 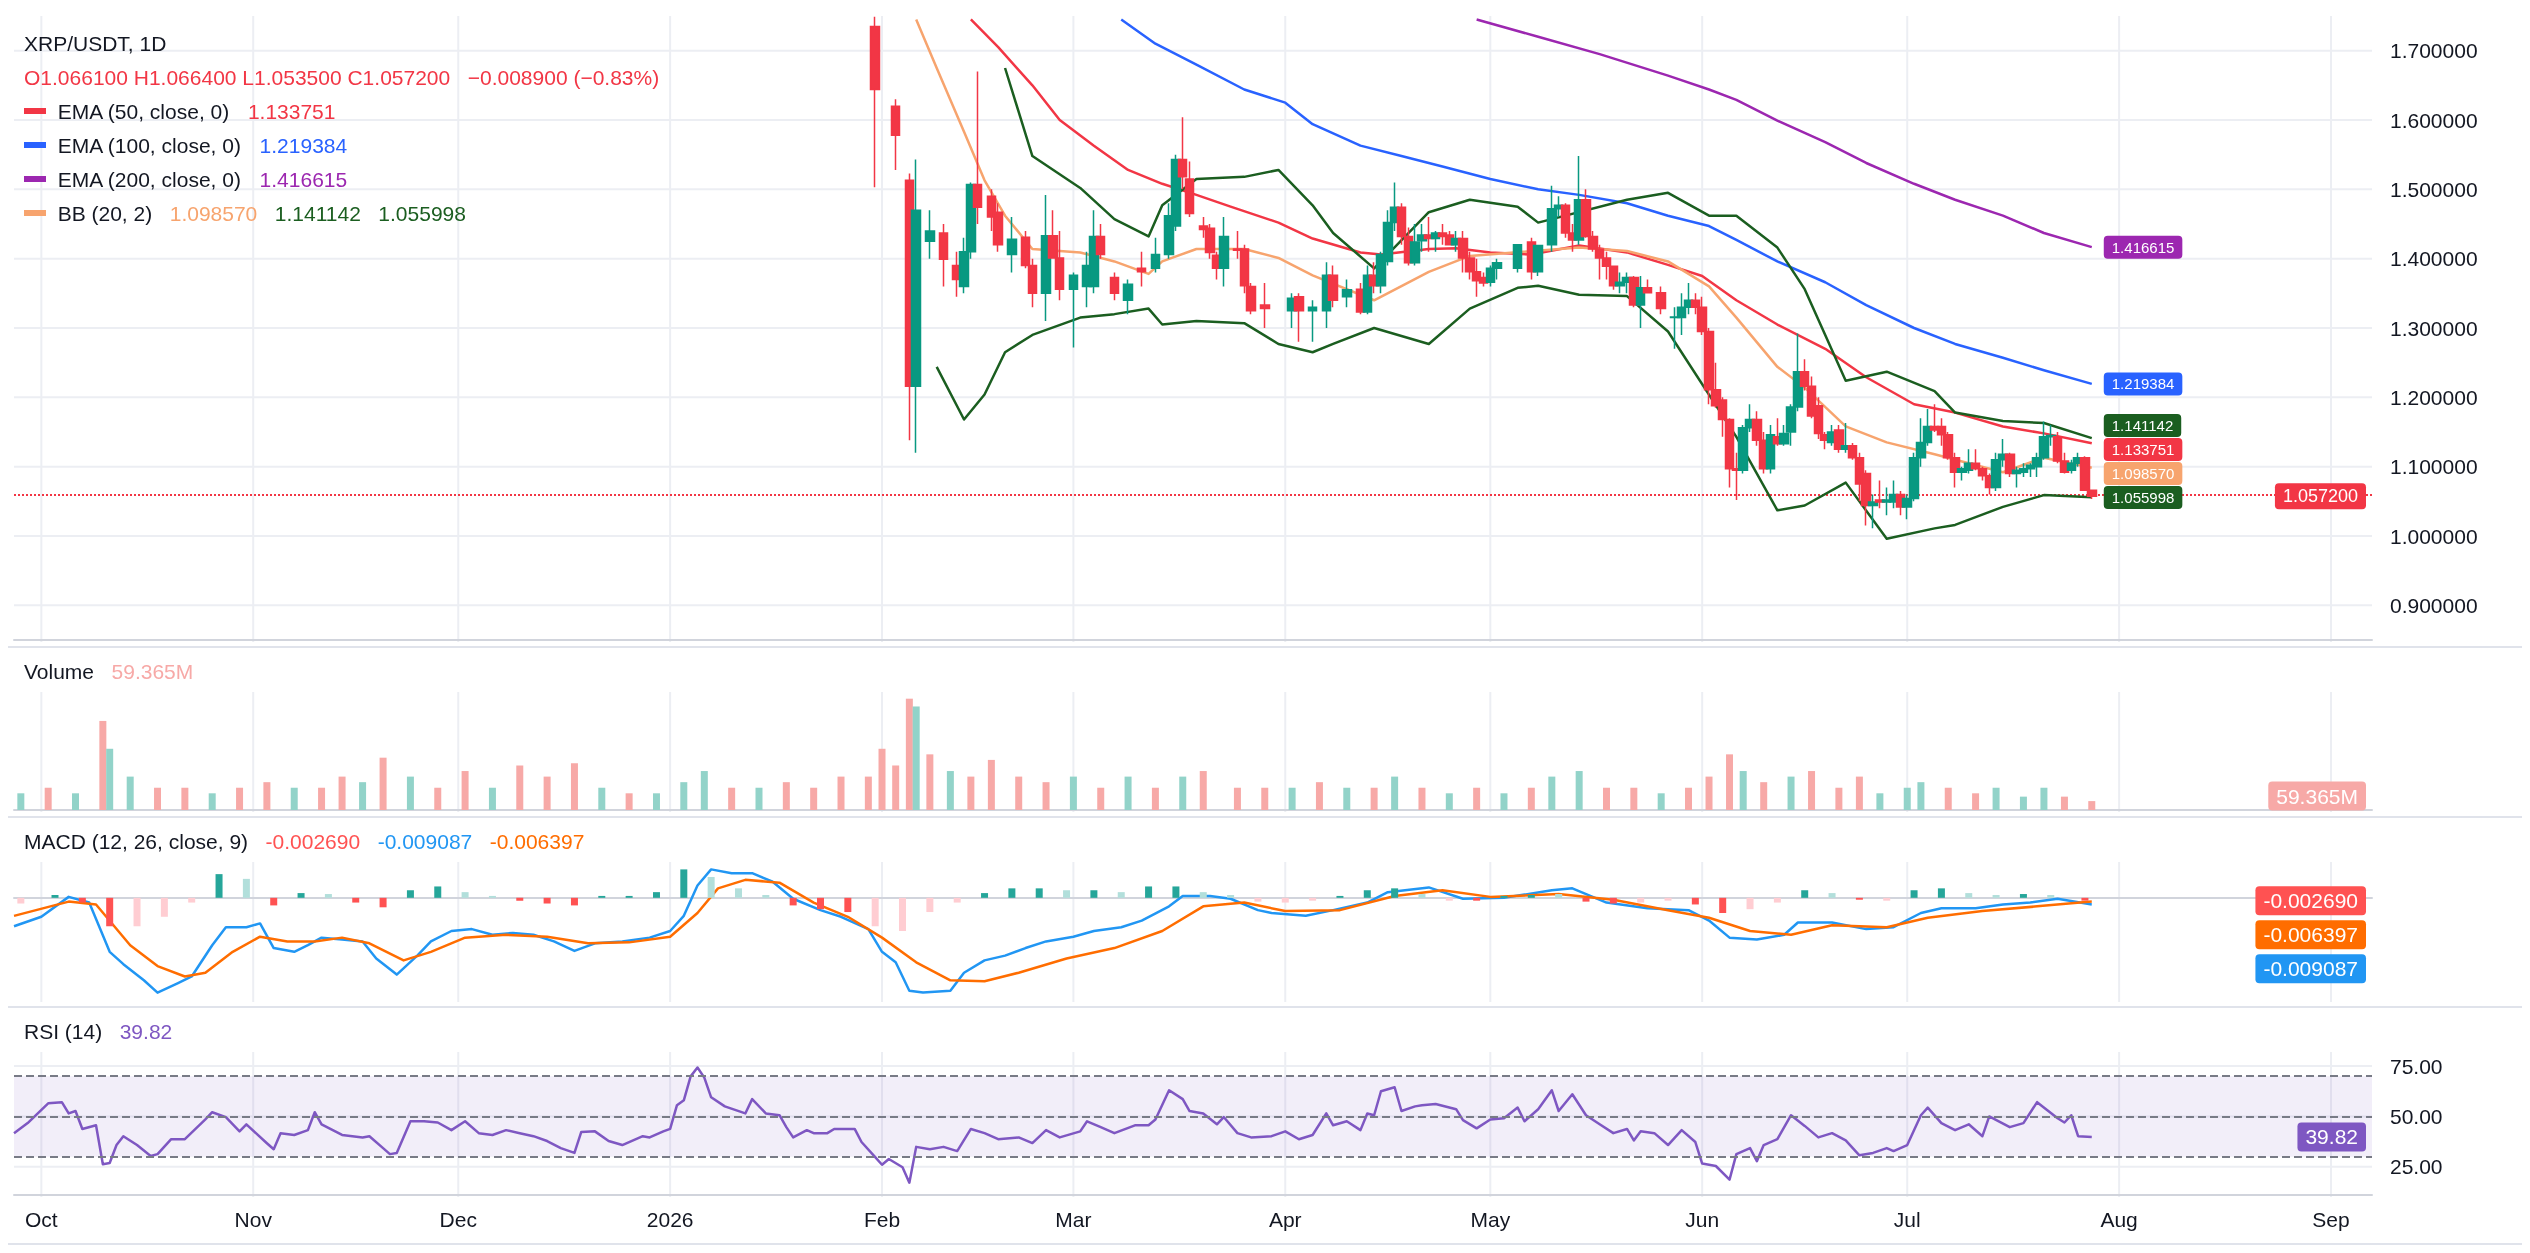 What do you see at coordinates (317, 213) in the screenshot?
I see `text: 1.141142` at bounding box center [317, 213].